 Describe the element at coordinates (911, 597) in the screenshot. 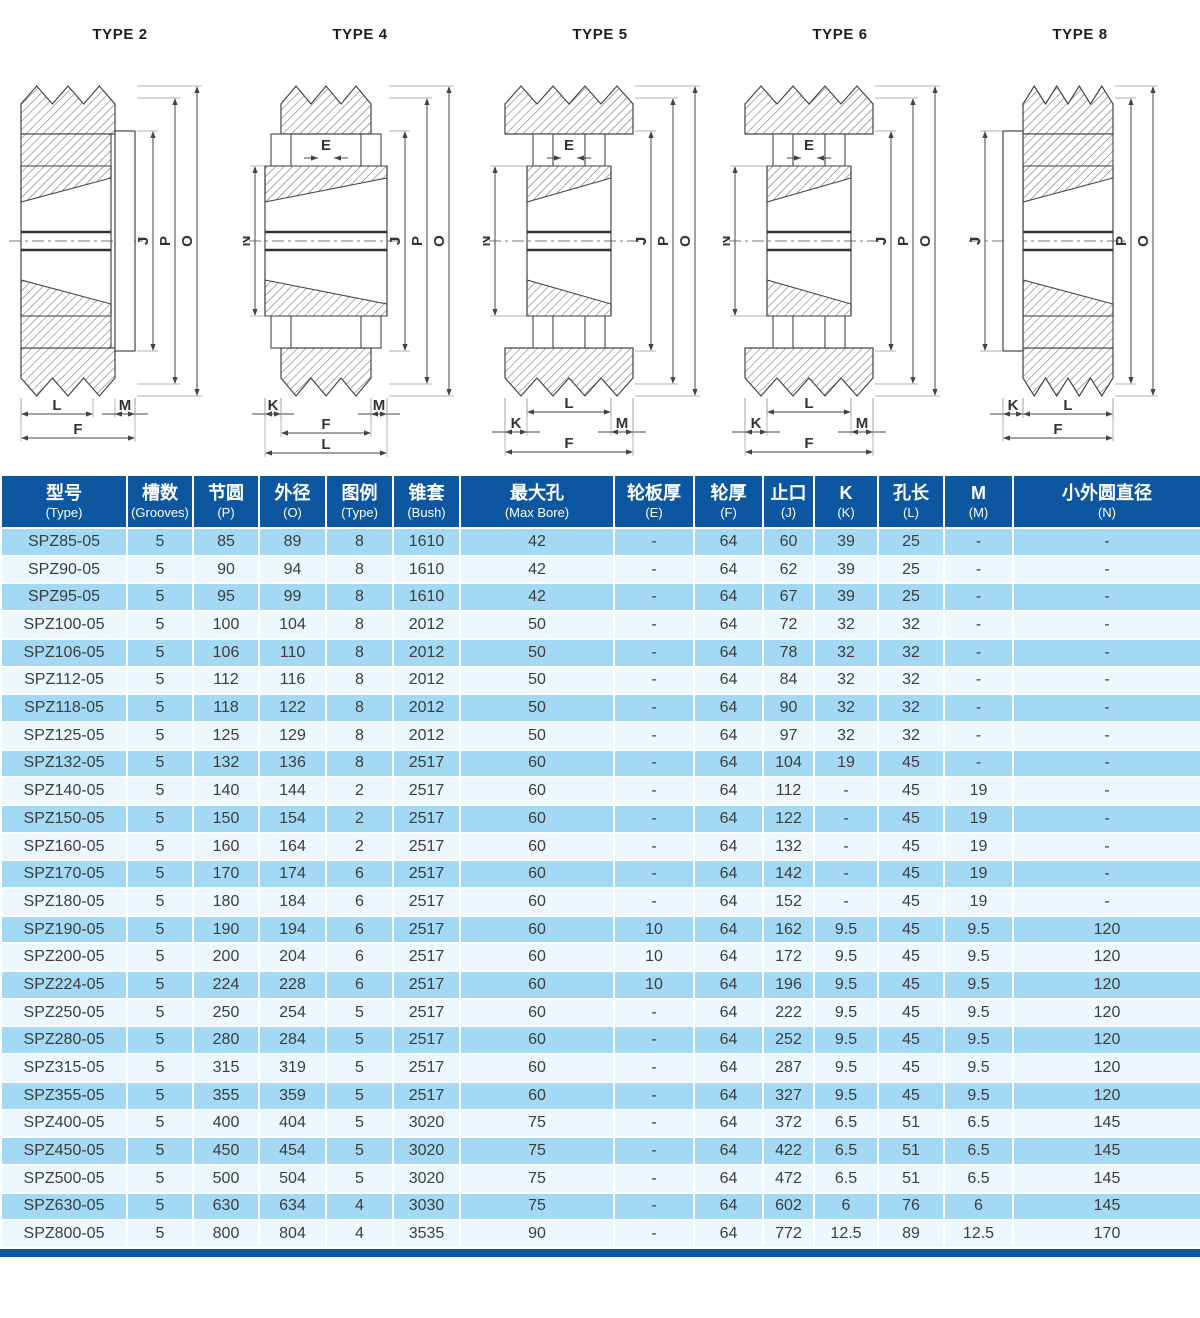

I see `value-cell: 25` at that location.